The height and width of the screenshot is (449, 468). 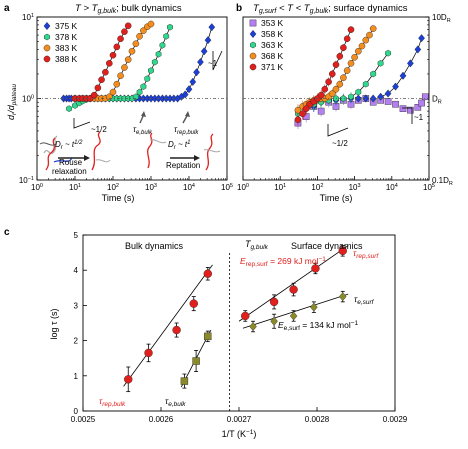 What do you see at coordinates (183, 165) in the screenshot?
I see `svg-text: Reptation` at bounding box center [183, 165].